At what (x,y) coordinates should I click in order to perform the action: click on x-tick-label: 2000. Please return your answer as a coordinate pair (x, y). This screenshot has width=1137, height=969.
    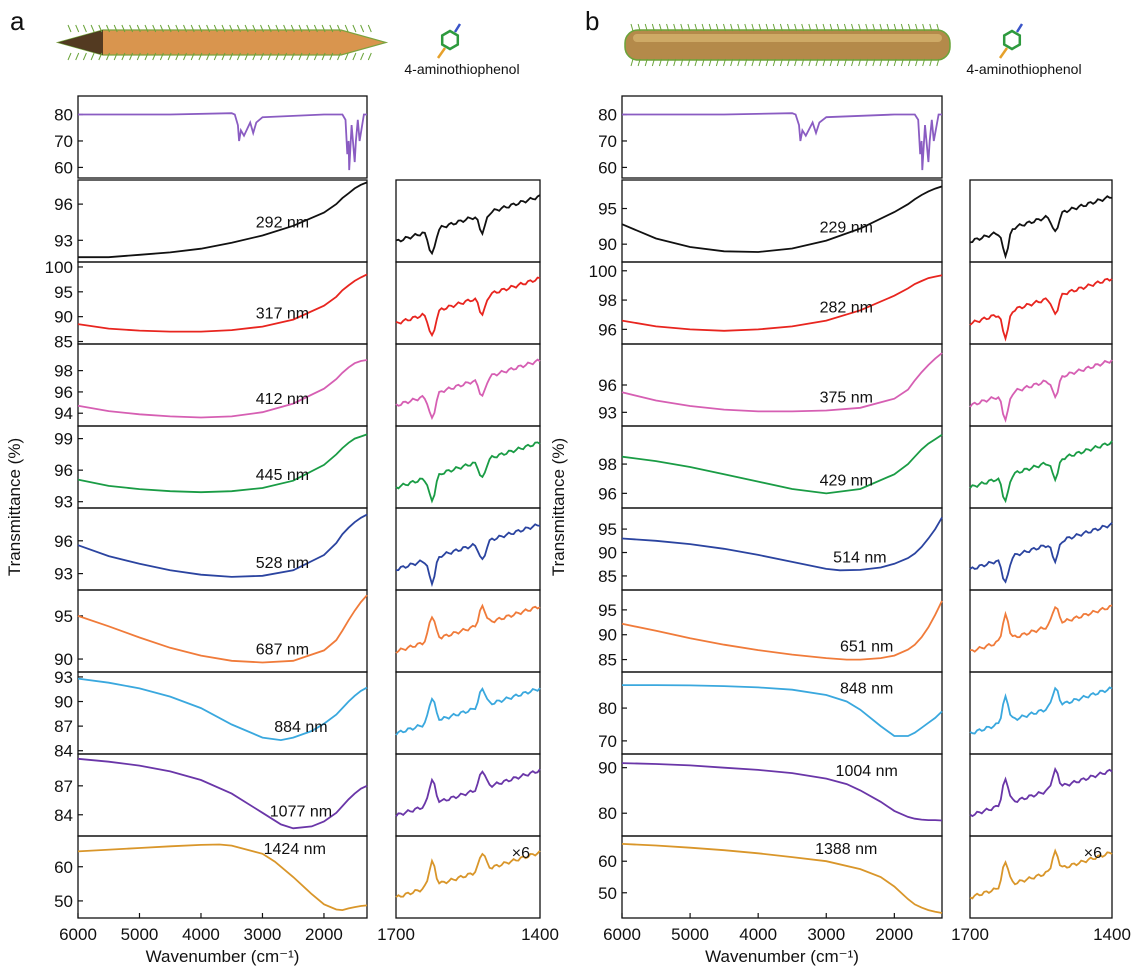
    Looking at the image, I should click on (324, 934).